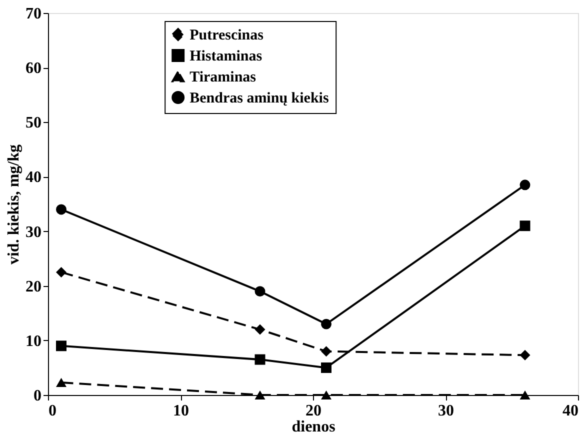 The width and height of the screenshot is (587, 445). Describe the element at coordinates (314, 411) in the screenshot. I see `x-tick-label: 20` at that location.